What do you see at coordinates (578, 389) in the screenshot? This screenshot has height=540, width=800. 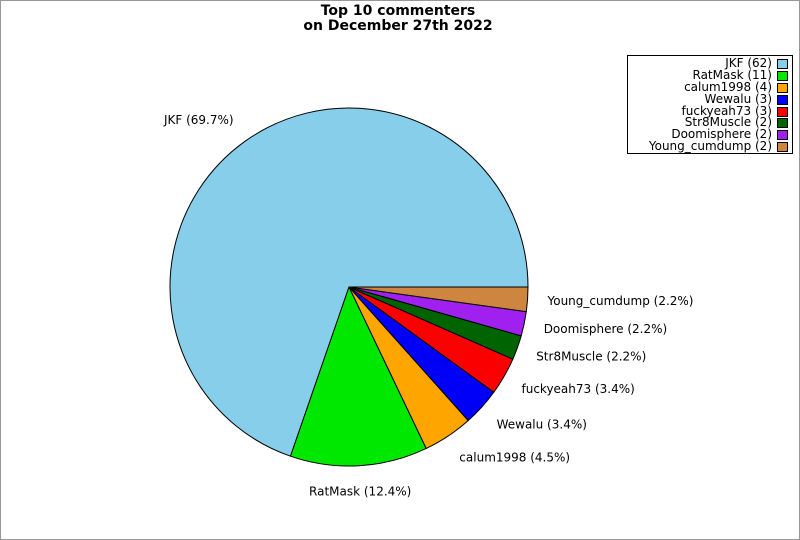 I see `pie-slice-label-fuckyeah73: fuckyeah73 (3.4%)` at bounding box center [578, 389].